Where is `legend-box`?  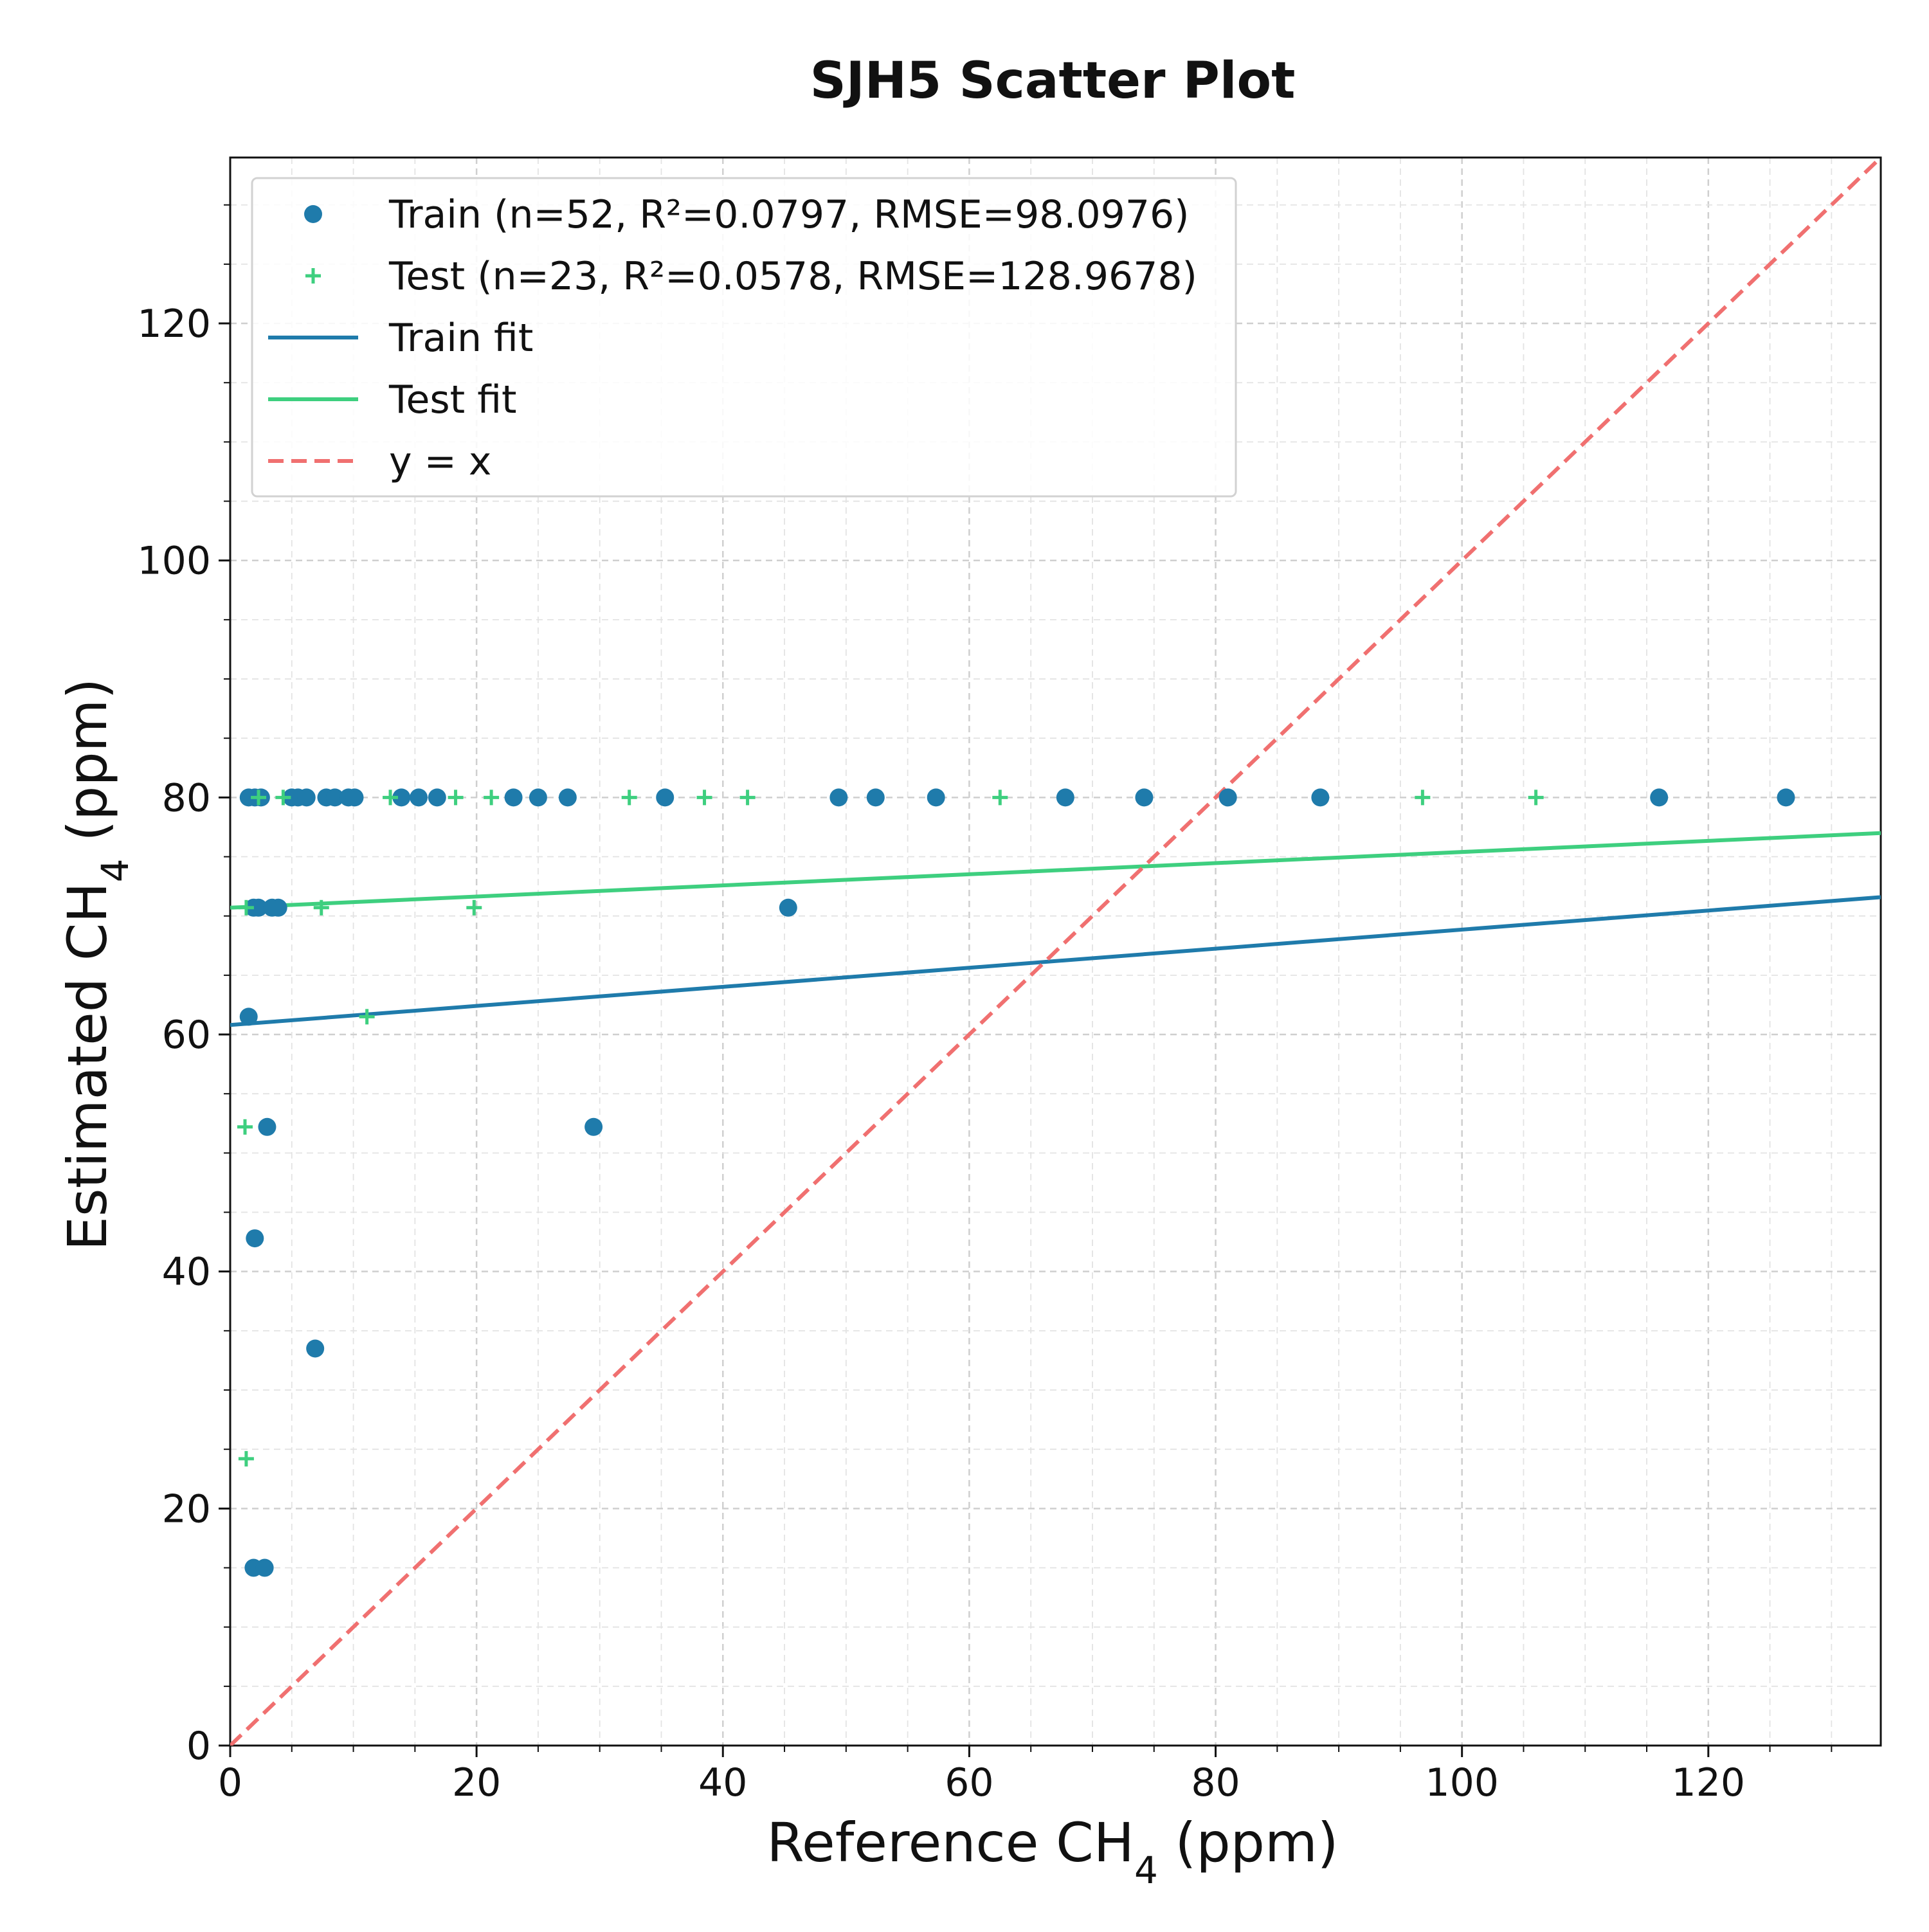
legend-box is located at coordinates (744, 337).